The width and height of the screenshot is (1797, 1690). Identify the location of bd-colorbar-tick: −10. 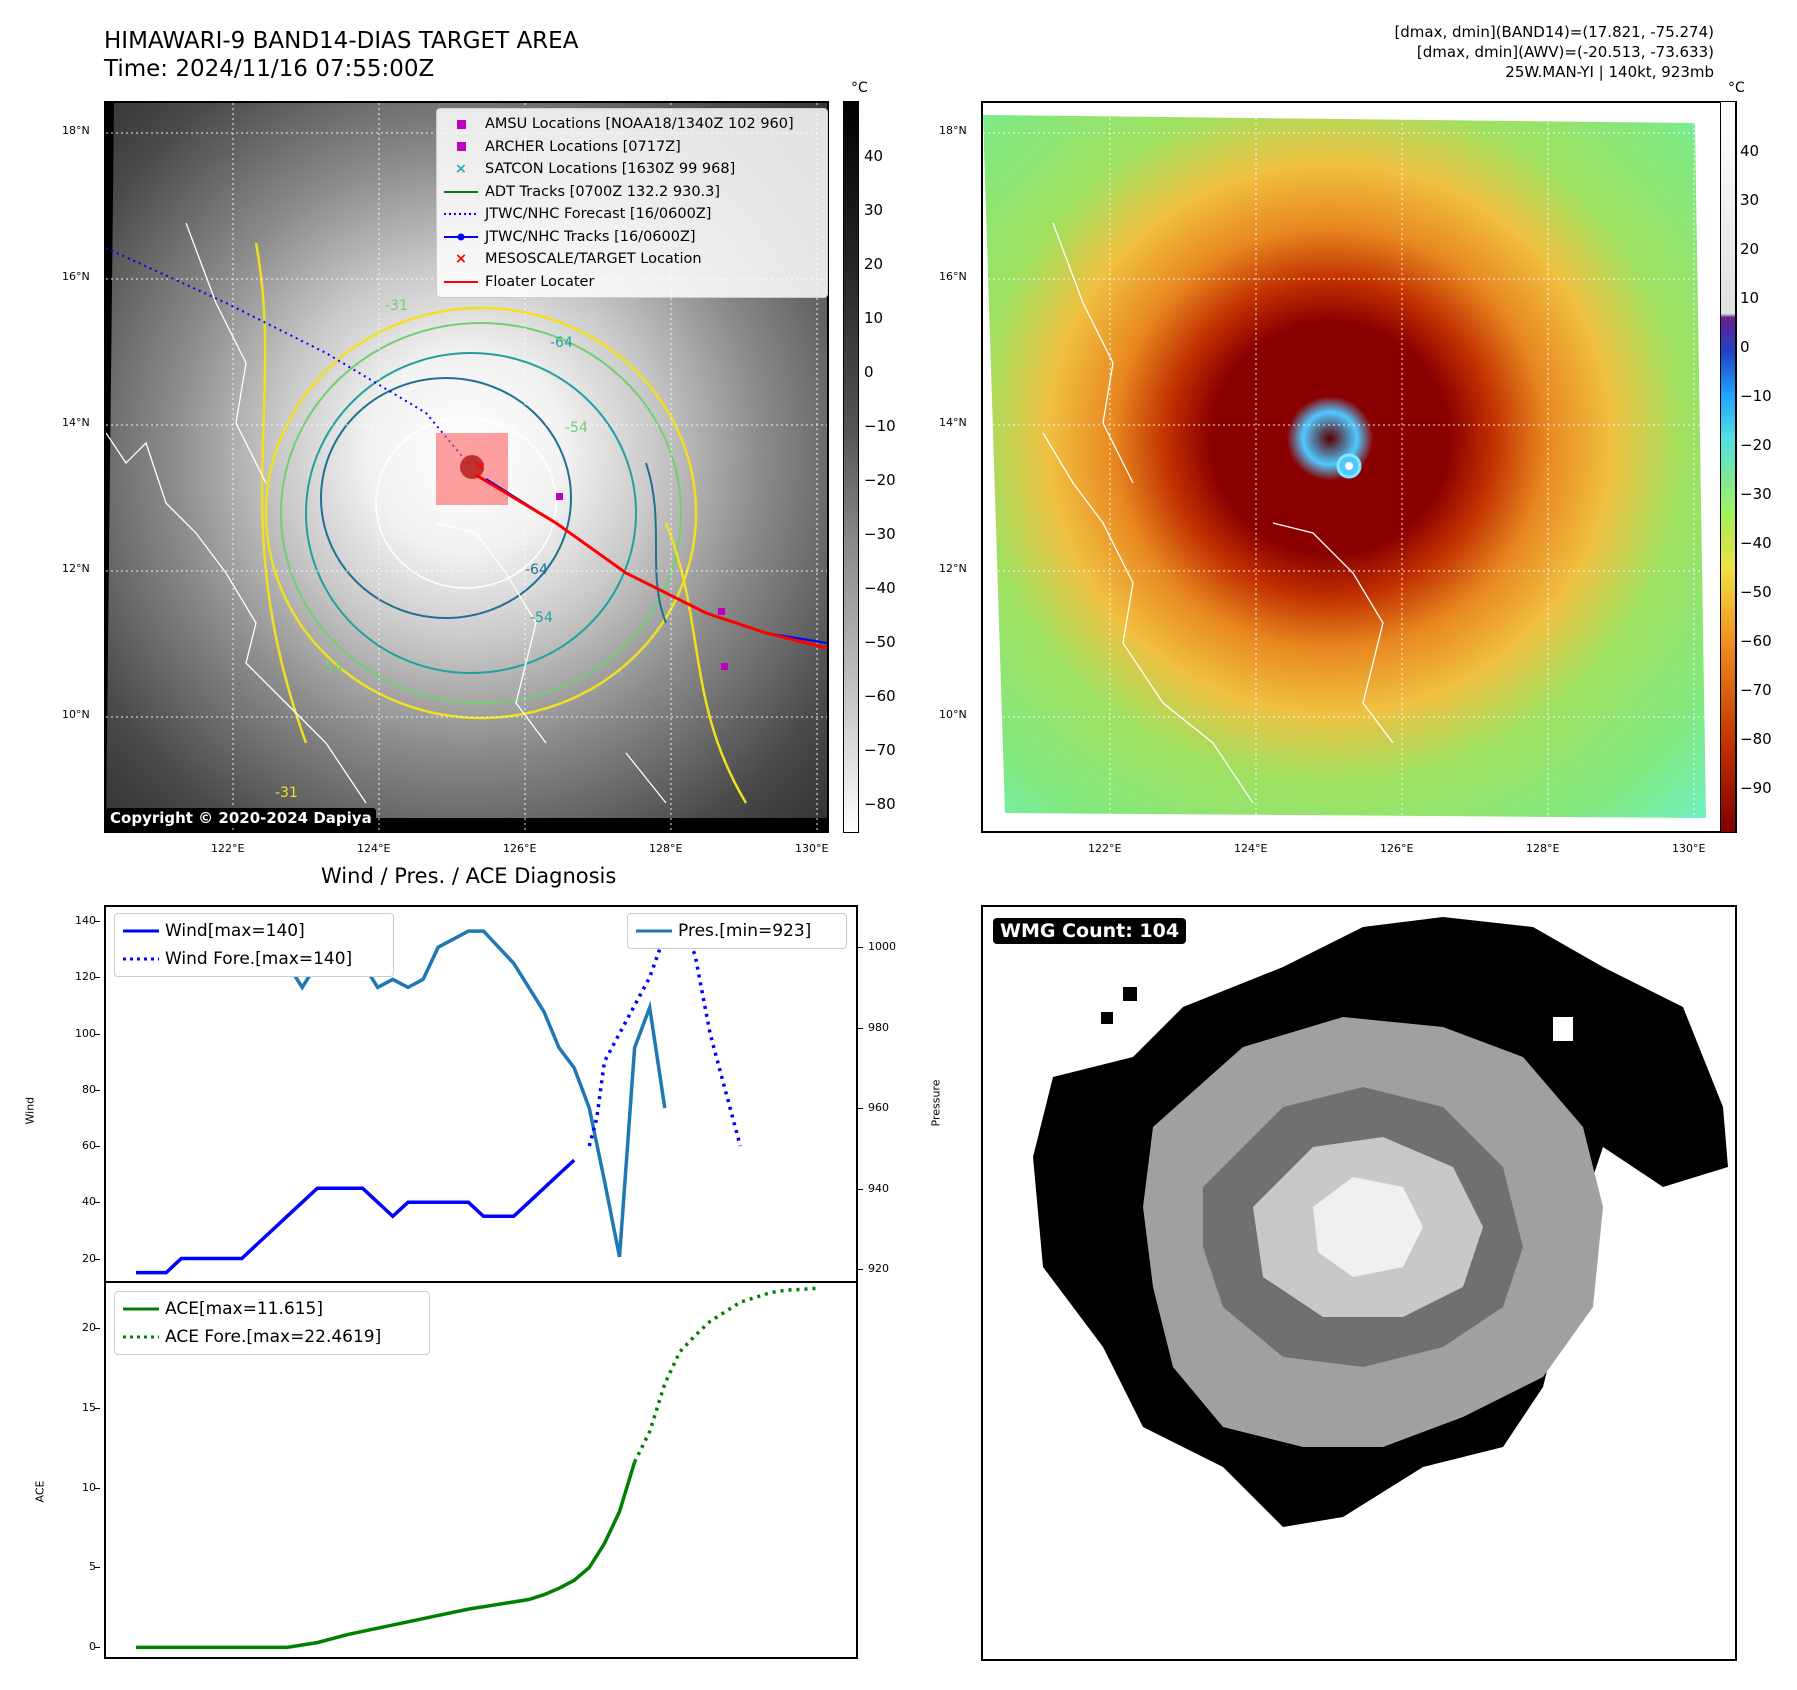
(1756, 396).